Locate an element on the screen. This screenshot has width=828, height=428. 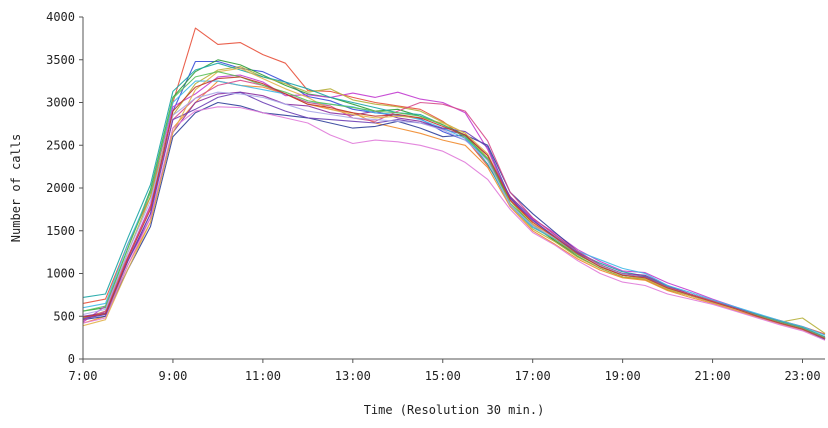
y-tick-label: 500 is located at coordinates (64, 316).